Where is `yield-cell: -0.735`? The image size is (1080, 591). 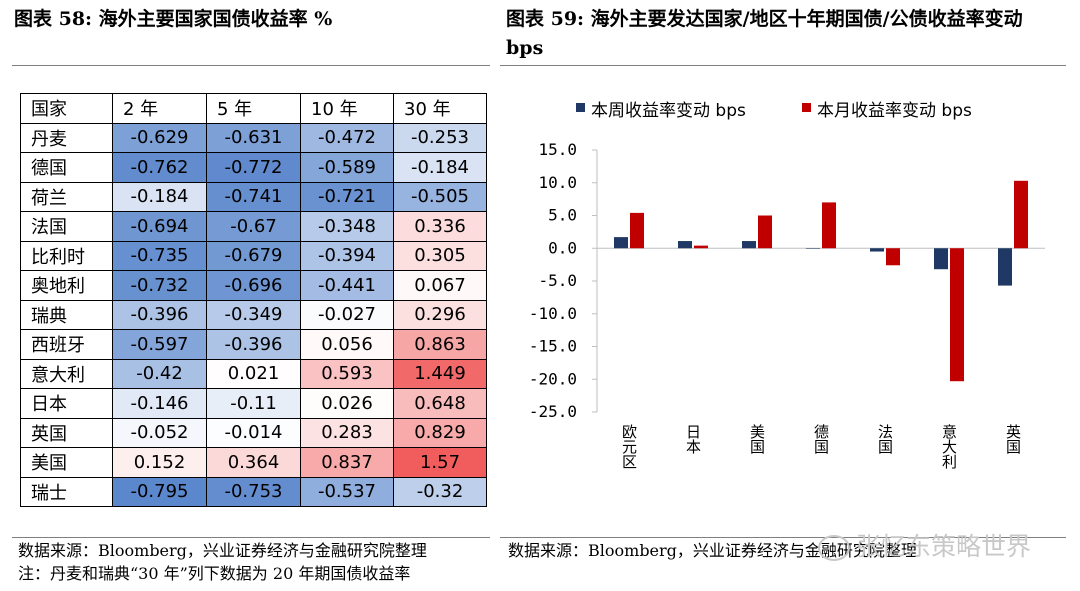
yield-cell: -0.735 is located at coordinates (159, 255).